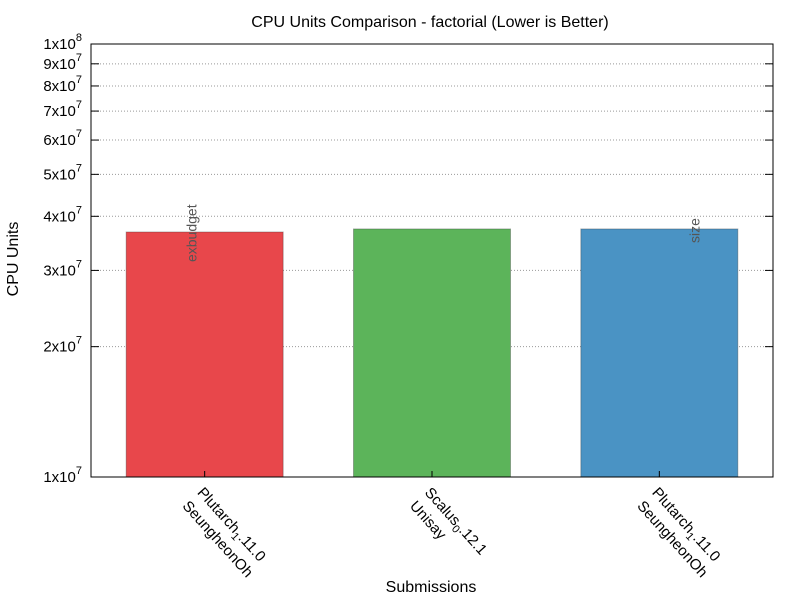 The width and height of the screenshot is (800, 600). Describe the element at coordinates (62, 214) in the screenshot. I see `y-tick-label: 4x10⁷` at that location.